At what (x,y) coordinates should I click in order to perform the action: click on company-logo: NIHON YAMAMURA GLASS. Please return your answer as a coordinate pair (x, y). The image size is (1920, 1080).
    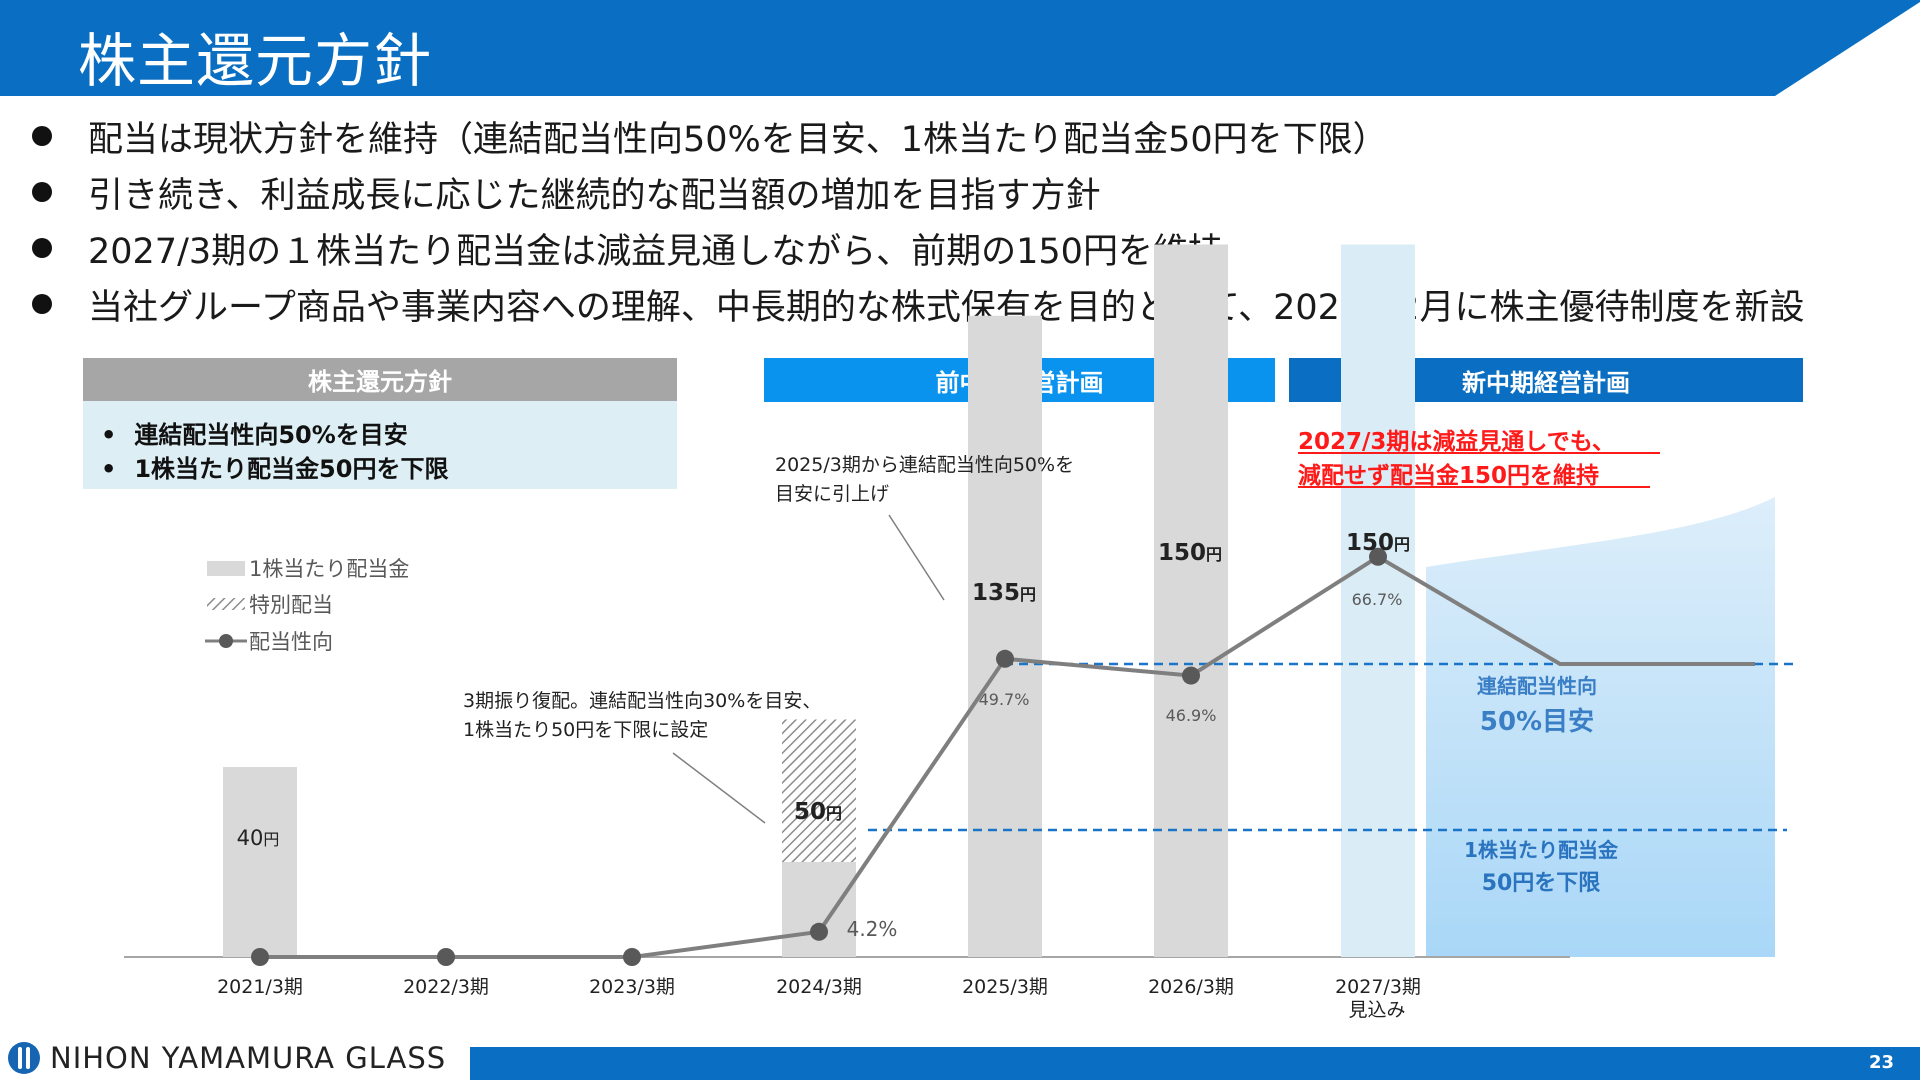
    Looking at the image, I should click on (227, 1058).